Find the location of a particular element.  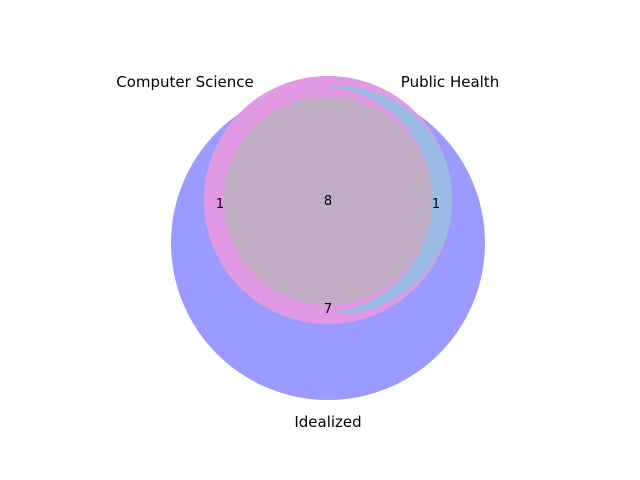

count-public-health-idealized: 1 is located at coordinates (436, 204).